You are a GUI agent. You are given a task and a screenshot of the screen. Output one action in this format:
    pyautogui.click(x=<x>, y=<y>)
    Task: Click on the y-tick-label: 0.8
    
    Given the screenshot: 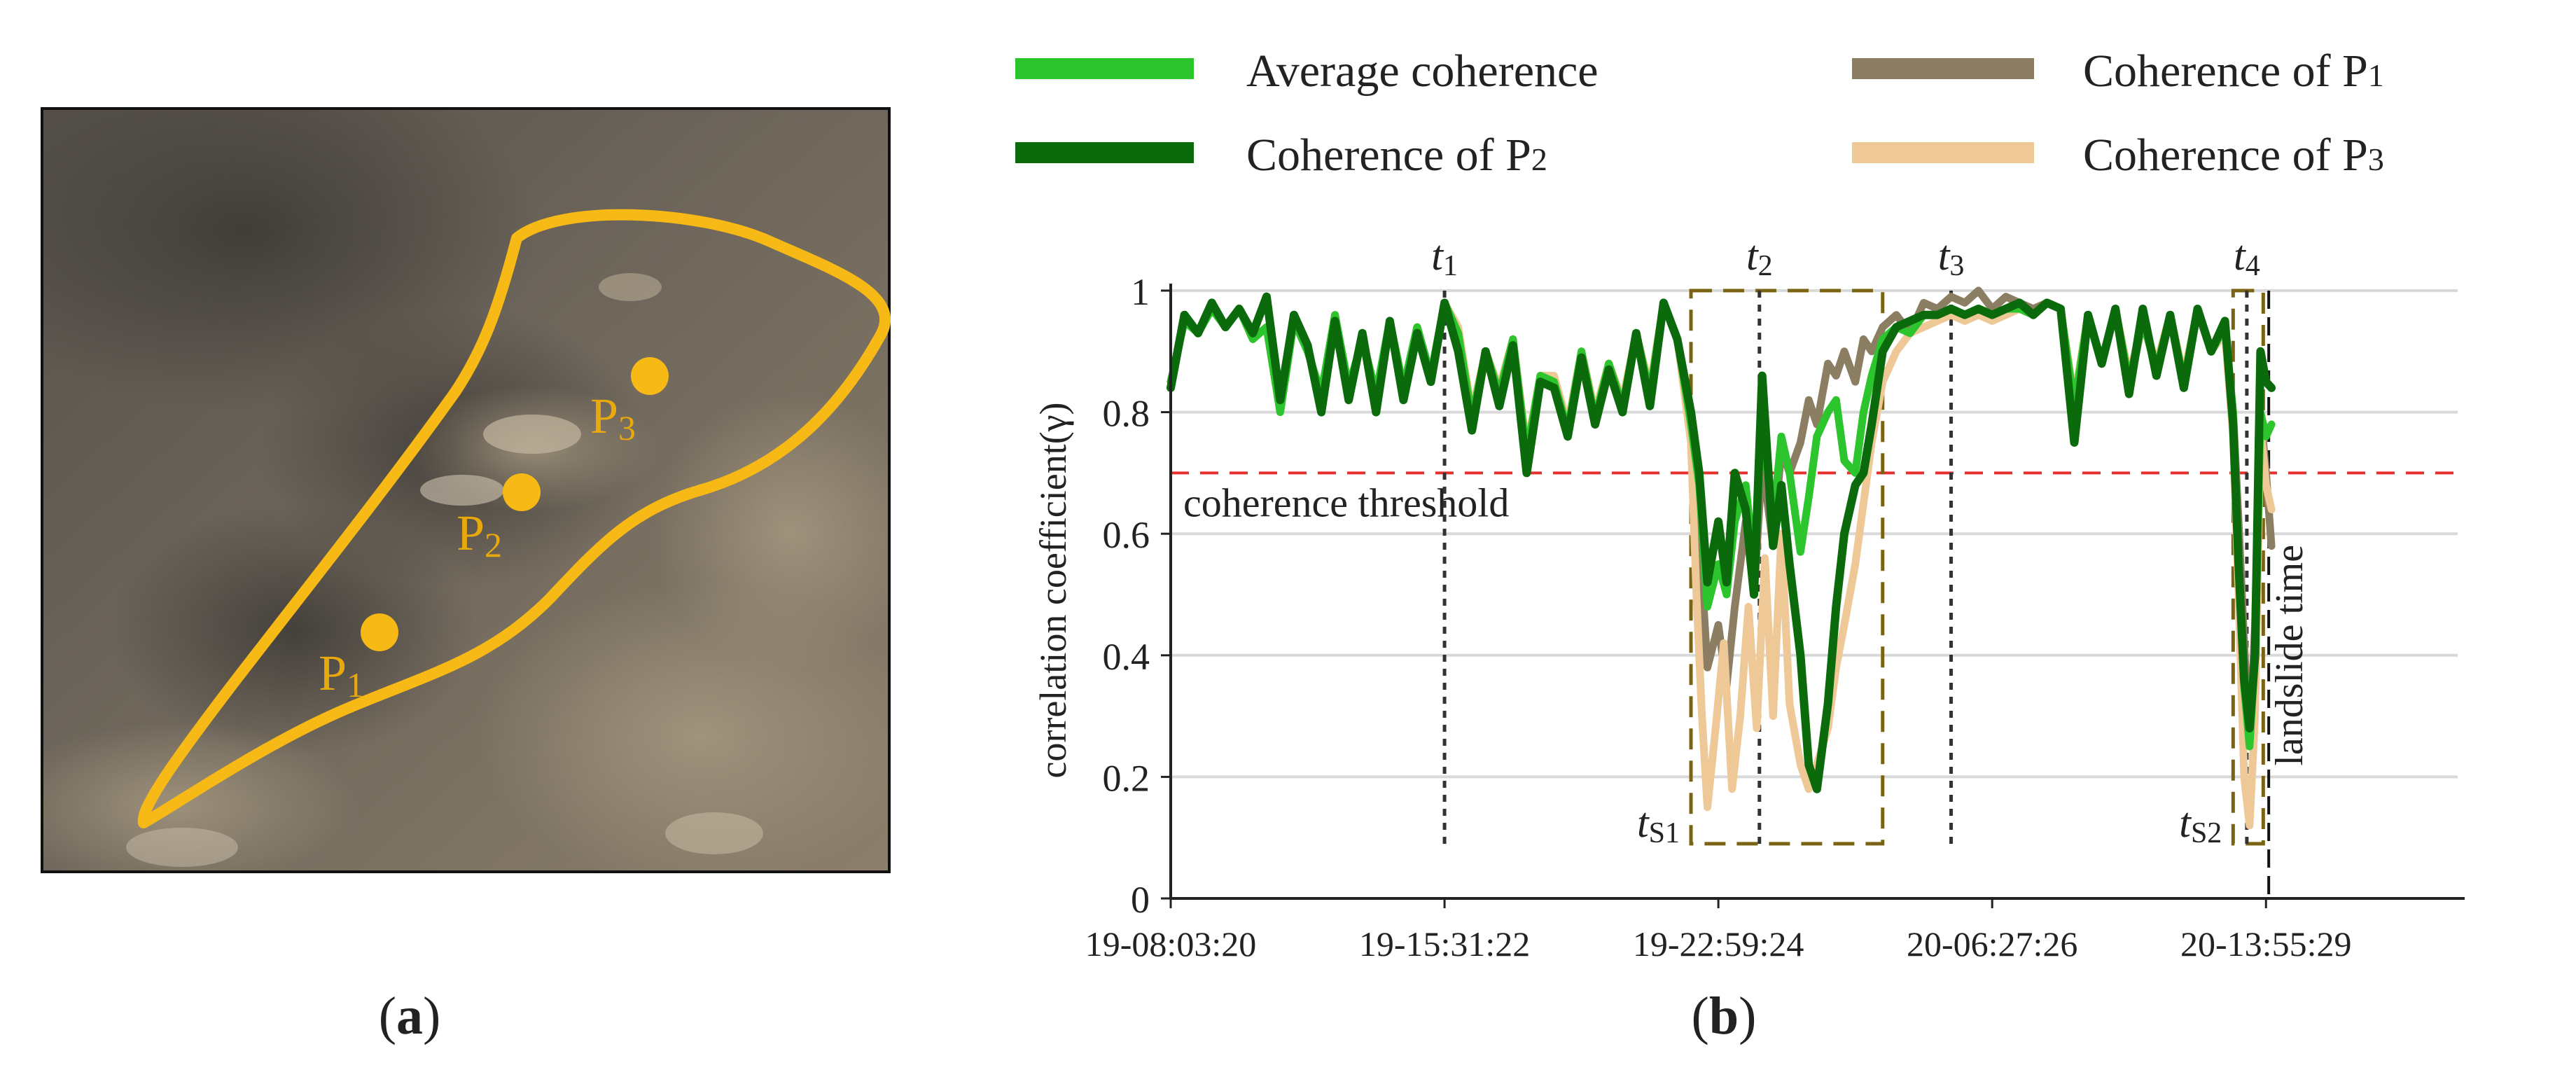 What is the action you would take?
    pyautogui.click(x=1126, y=414)
    